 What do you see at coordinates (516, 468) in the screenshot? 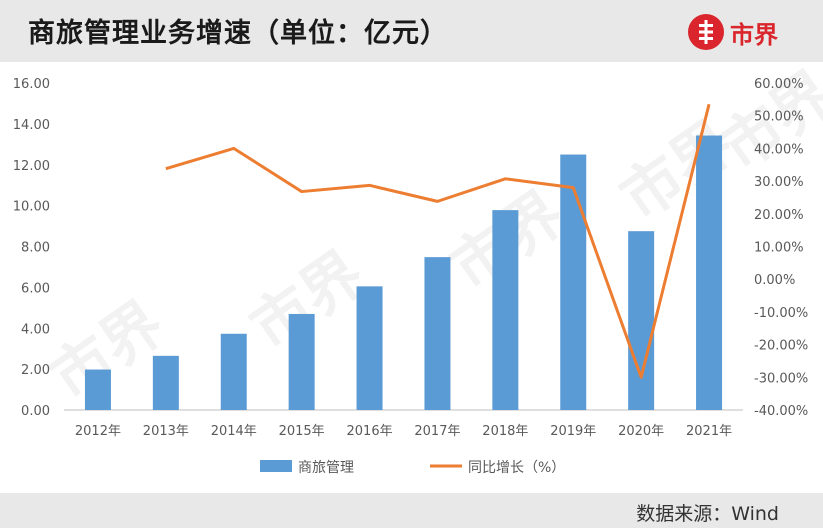
I see `legend-line-label: 同比增长（%）` at bounding box center [516, 468].